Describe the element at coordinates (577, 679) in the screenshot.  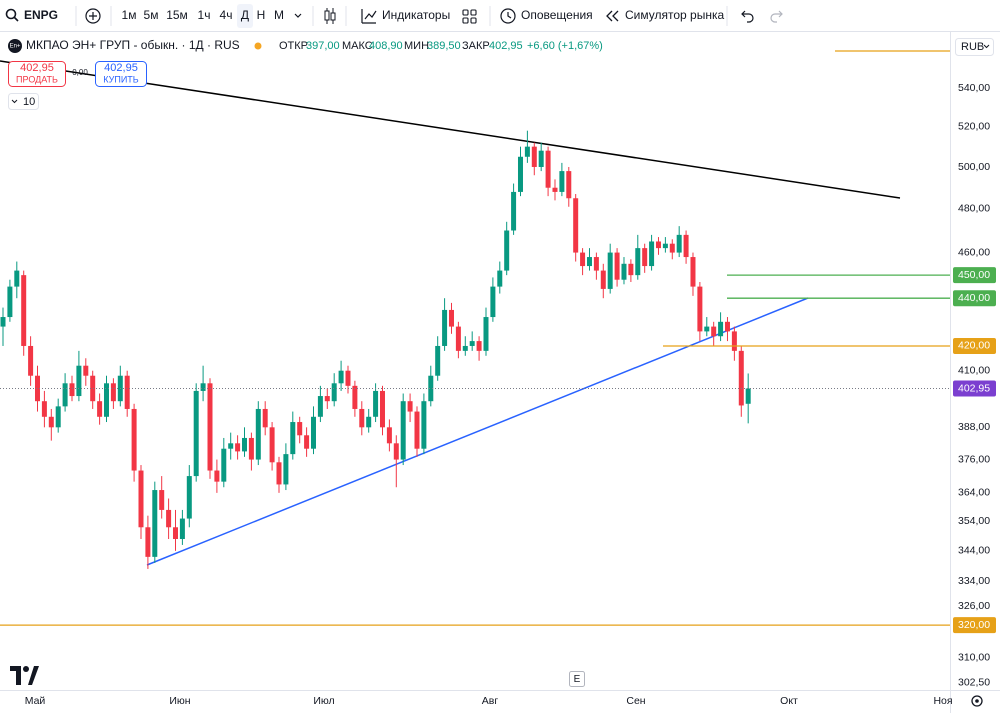
I see `events-button` at that location.